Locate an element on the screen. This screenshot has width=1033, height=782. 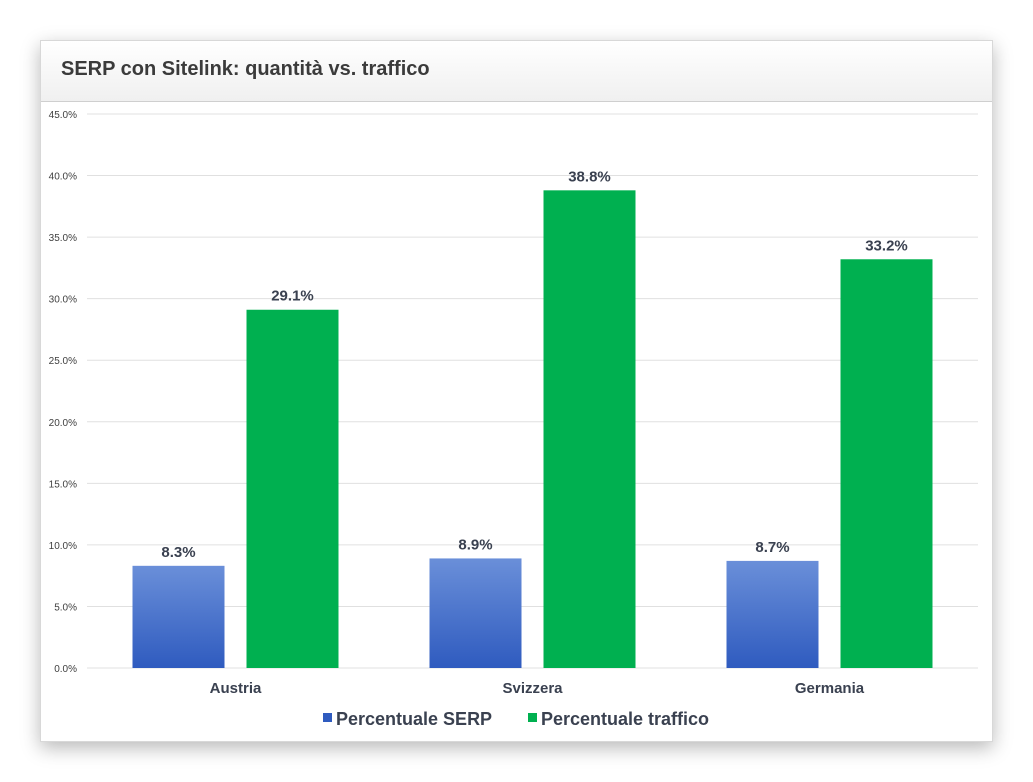
y-tick-label: 15.0% is located at coordinates (63, 484).